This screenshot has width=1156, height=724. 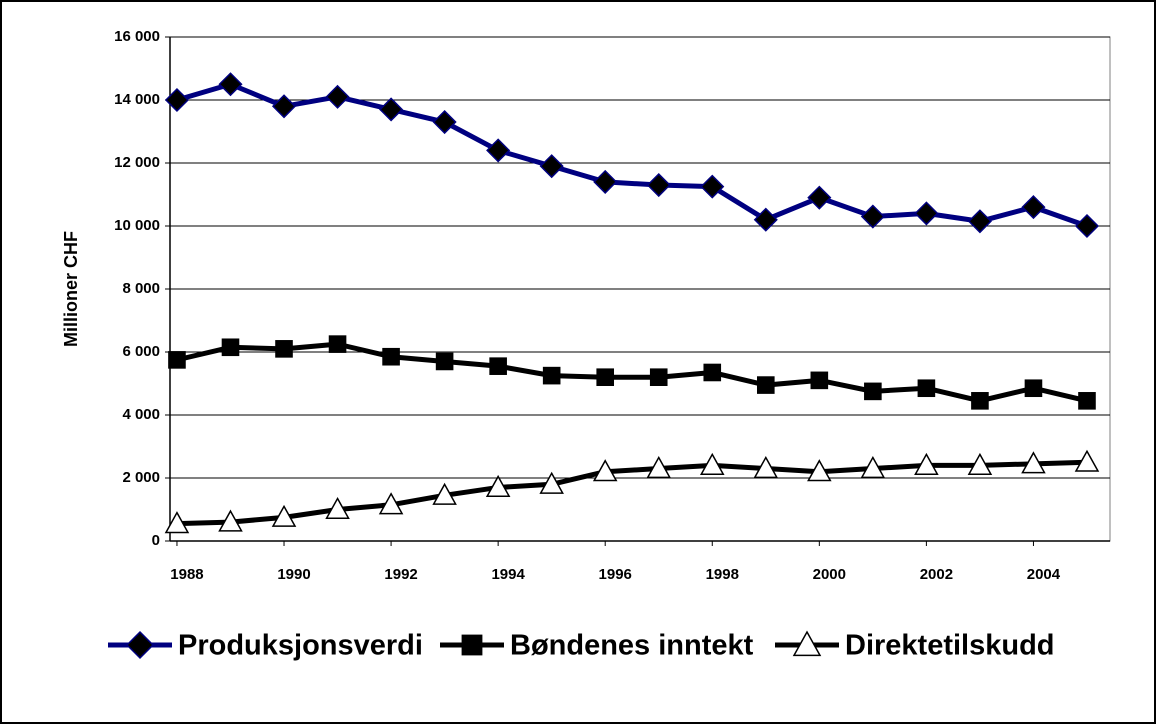 What do you see at coordinates (71, 289) in the screenshot?
I see `y-axis-label: Millioner CHF` at bounding box center [71, 289].